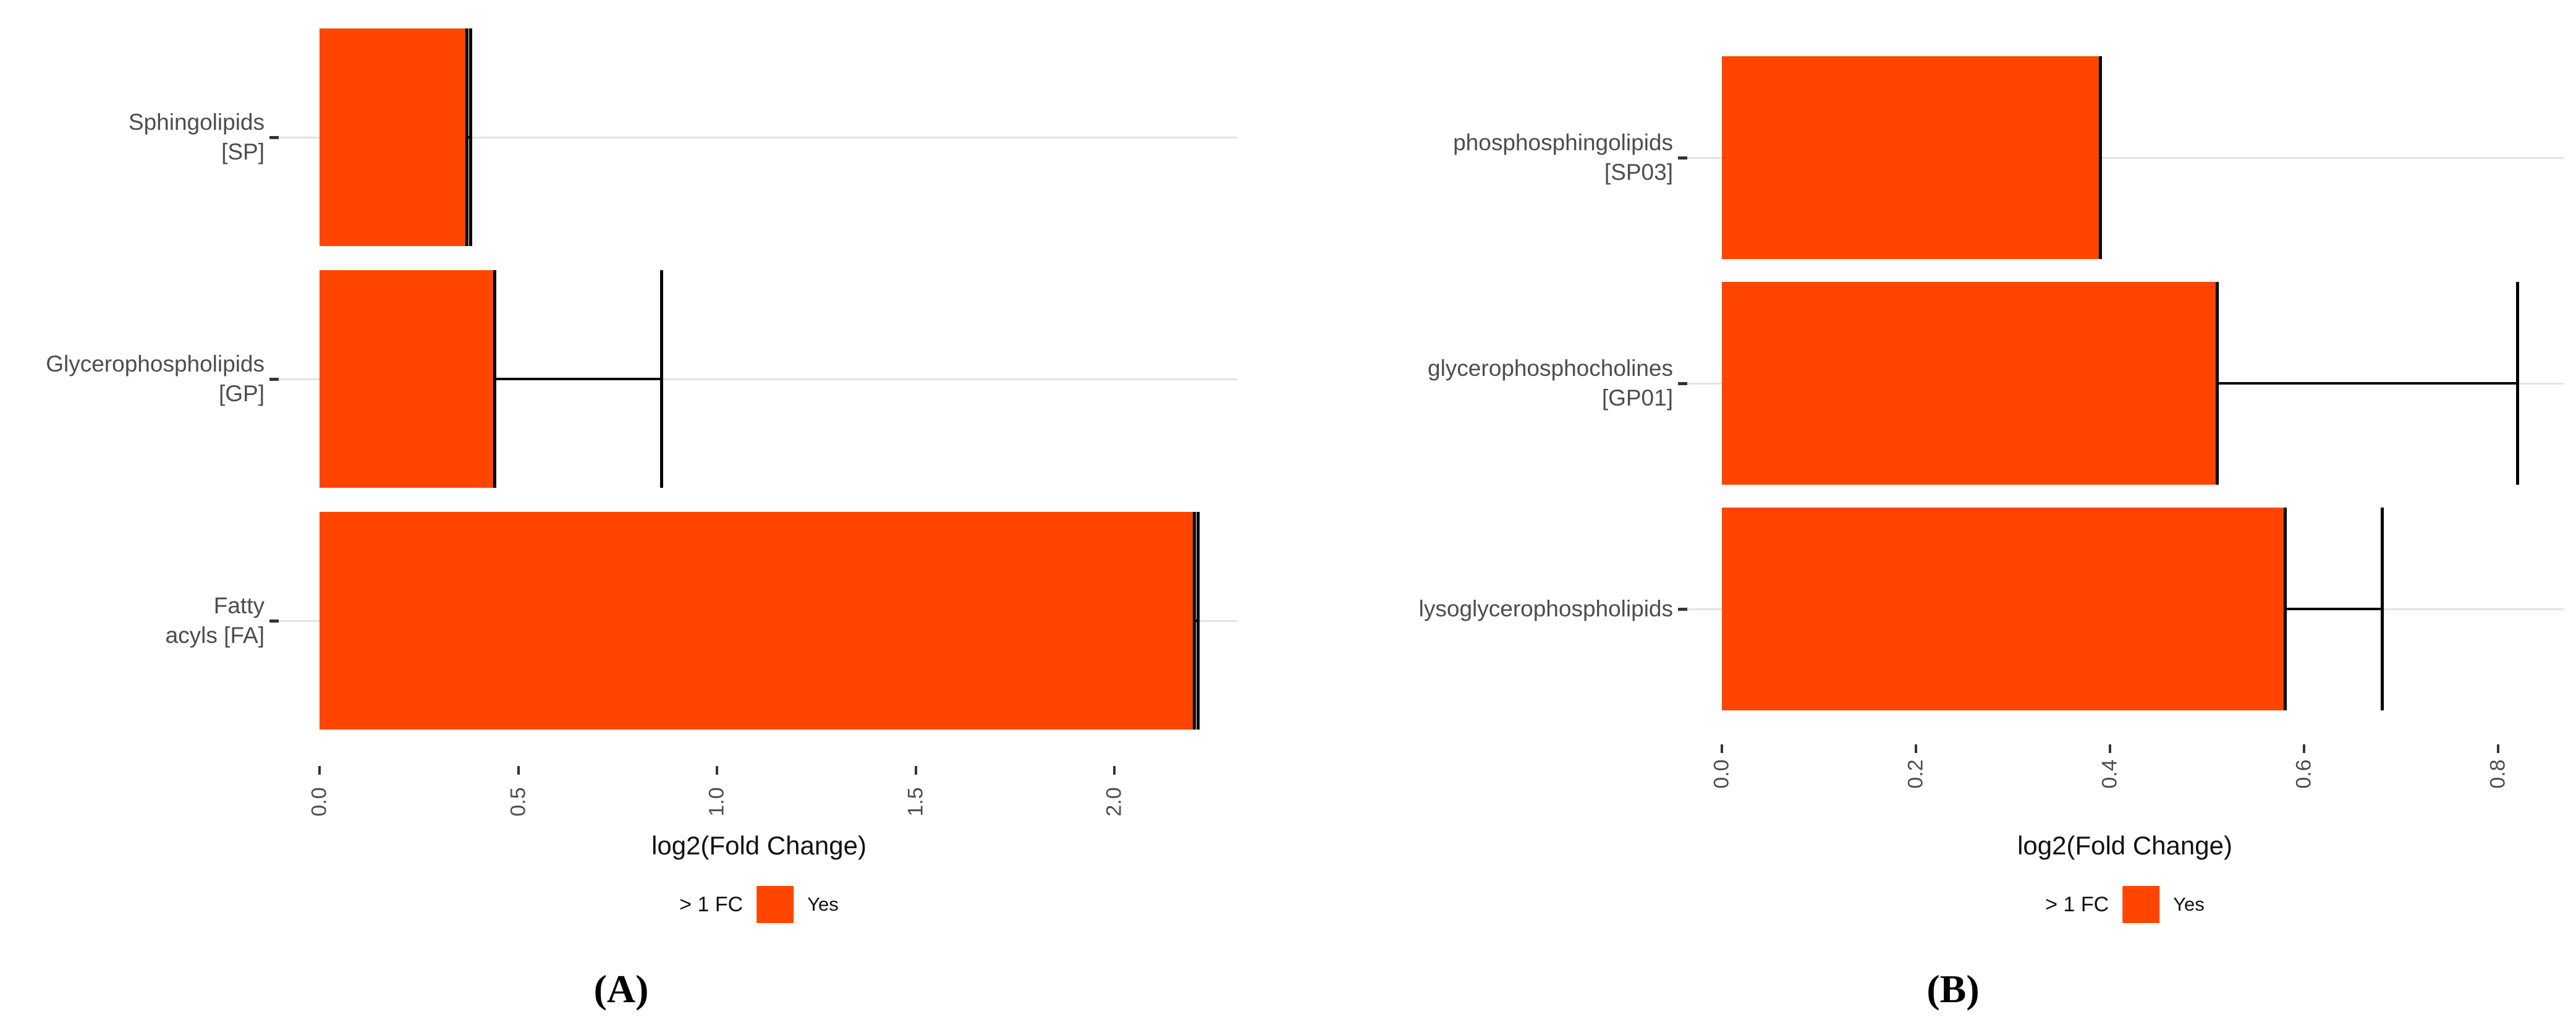 The width and height of the screenshot is (2576, 1030). What do you see at coordinates (1953, 989) in the screenshot?
I see `subfigure-caption-b: (B)` at bounding box center [1953, 989].